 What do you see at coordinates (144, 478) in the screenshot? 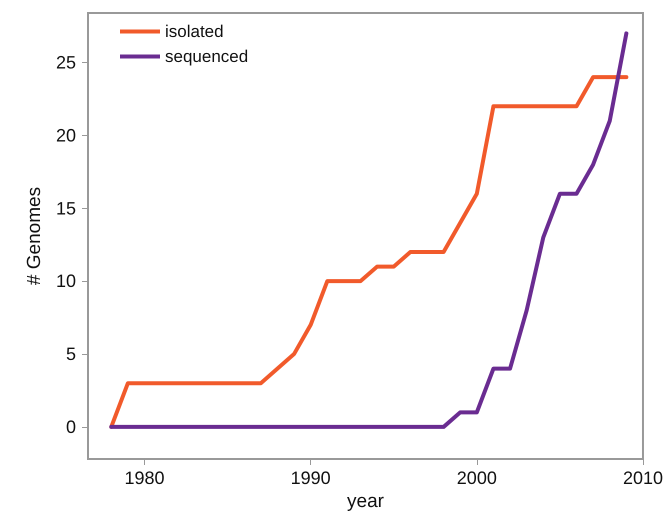
I see `x-tick-label: 1980` at bounding box center [144, 478].